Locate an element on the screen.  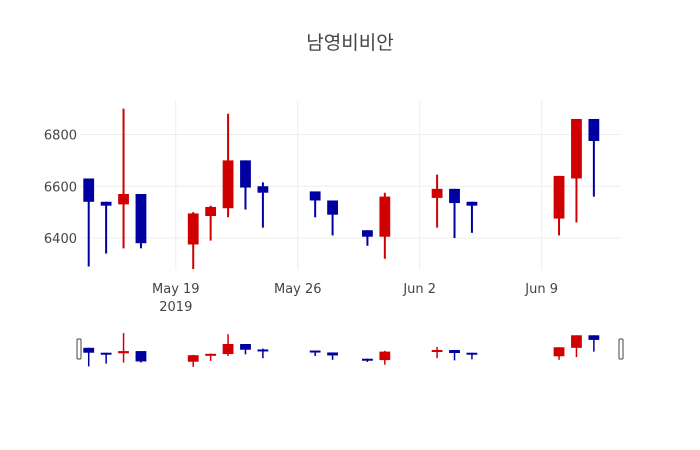
y-tick-label: 6800 is located at coordinates (60, 136).